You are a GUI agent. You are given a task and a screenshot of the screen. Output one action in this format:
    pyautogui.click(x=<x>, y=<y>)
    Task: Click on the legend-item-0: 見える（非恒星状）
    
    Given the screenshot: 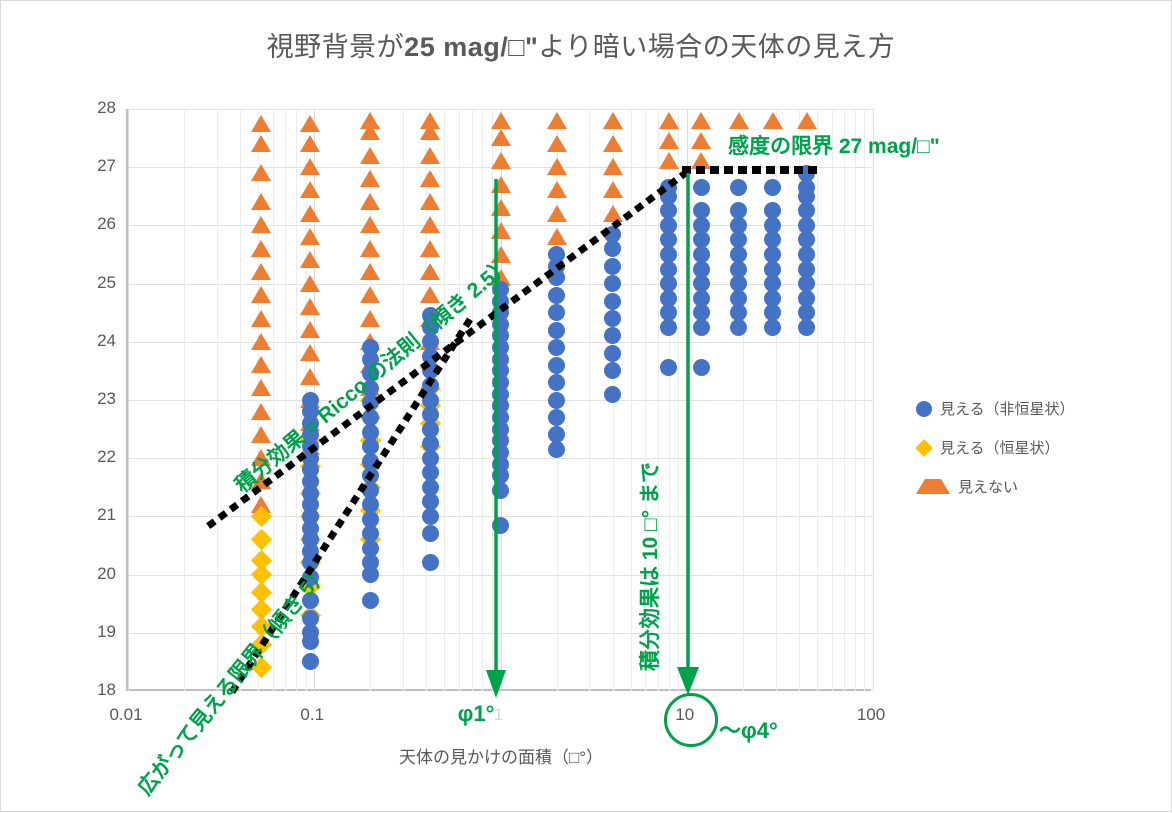 What is the action you would take?
    pyautogui.click(x=1041, y=408)
    